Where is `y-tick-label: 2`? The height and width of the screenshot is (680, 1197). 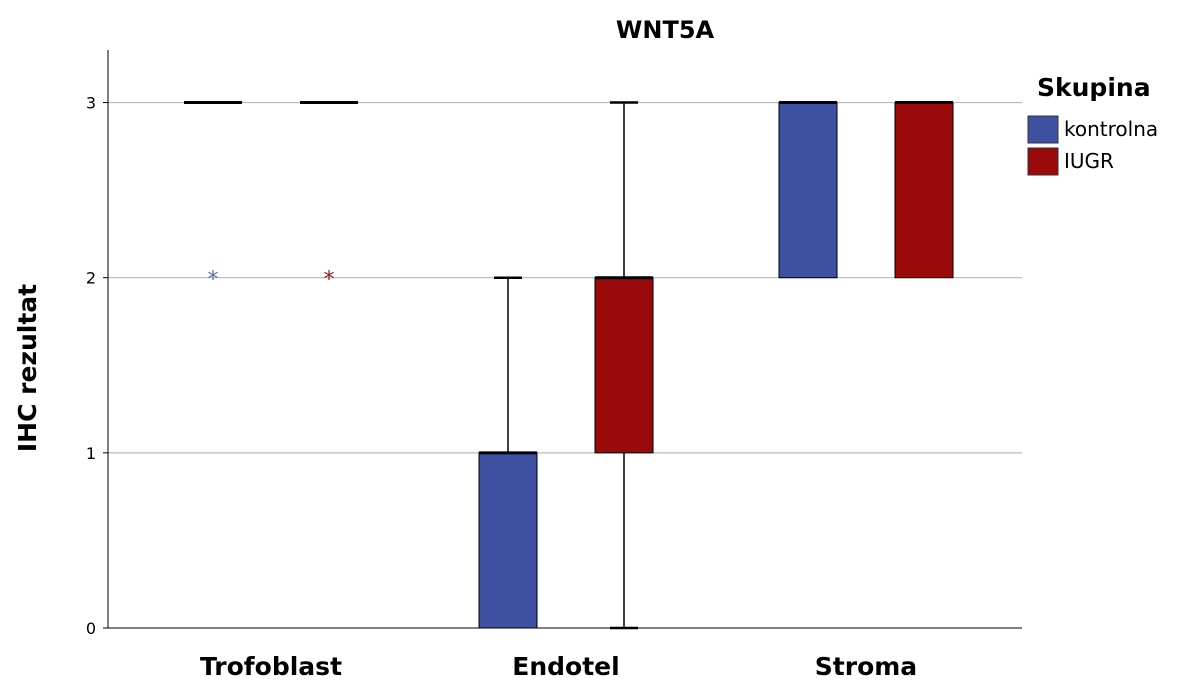 y-tick-label: 2 is located at coordinates (91, 278).